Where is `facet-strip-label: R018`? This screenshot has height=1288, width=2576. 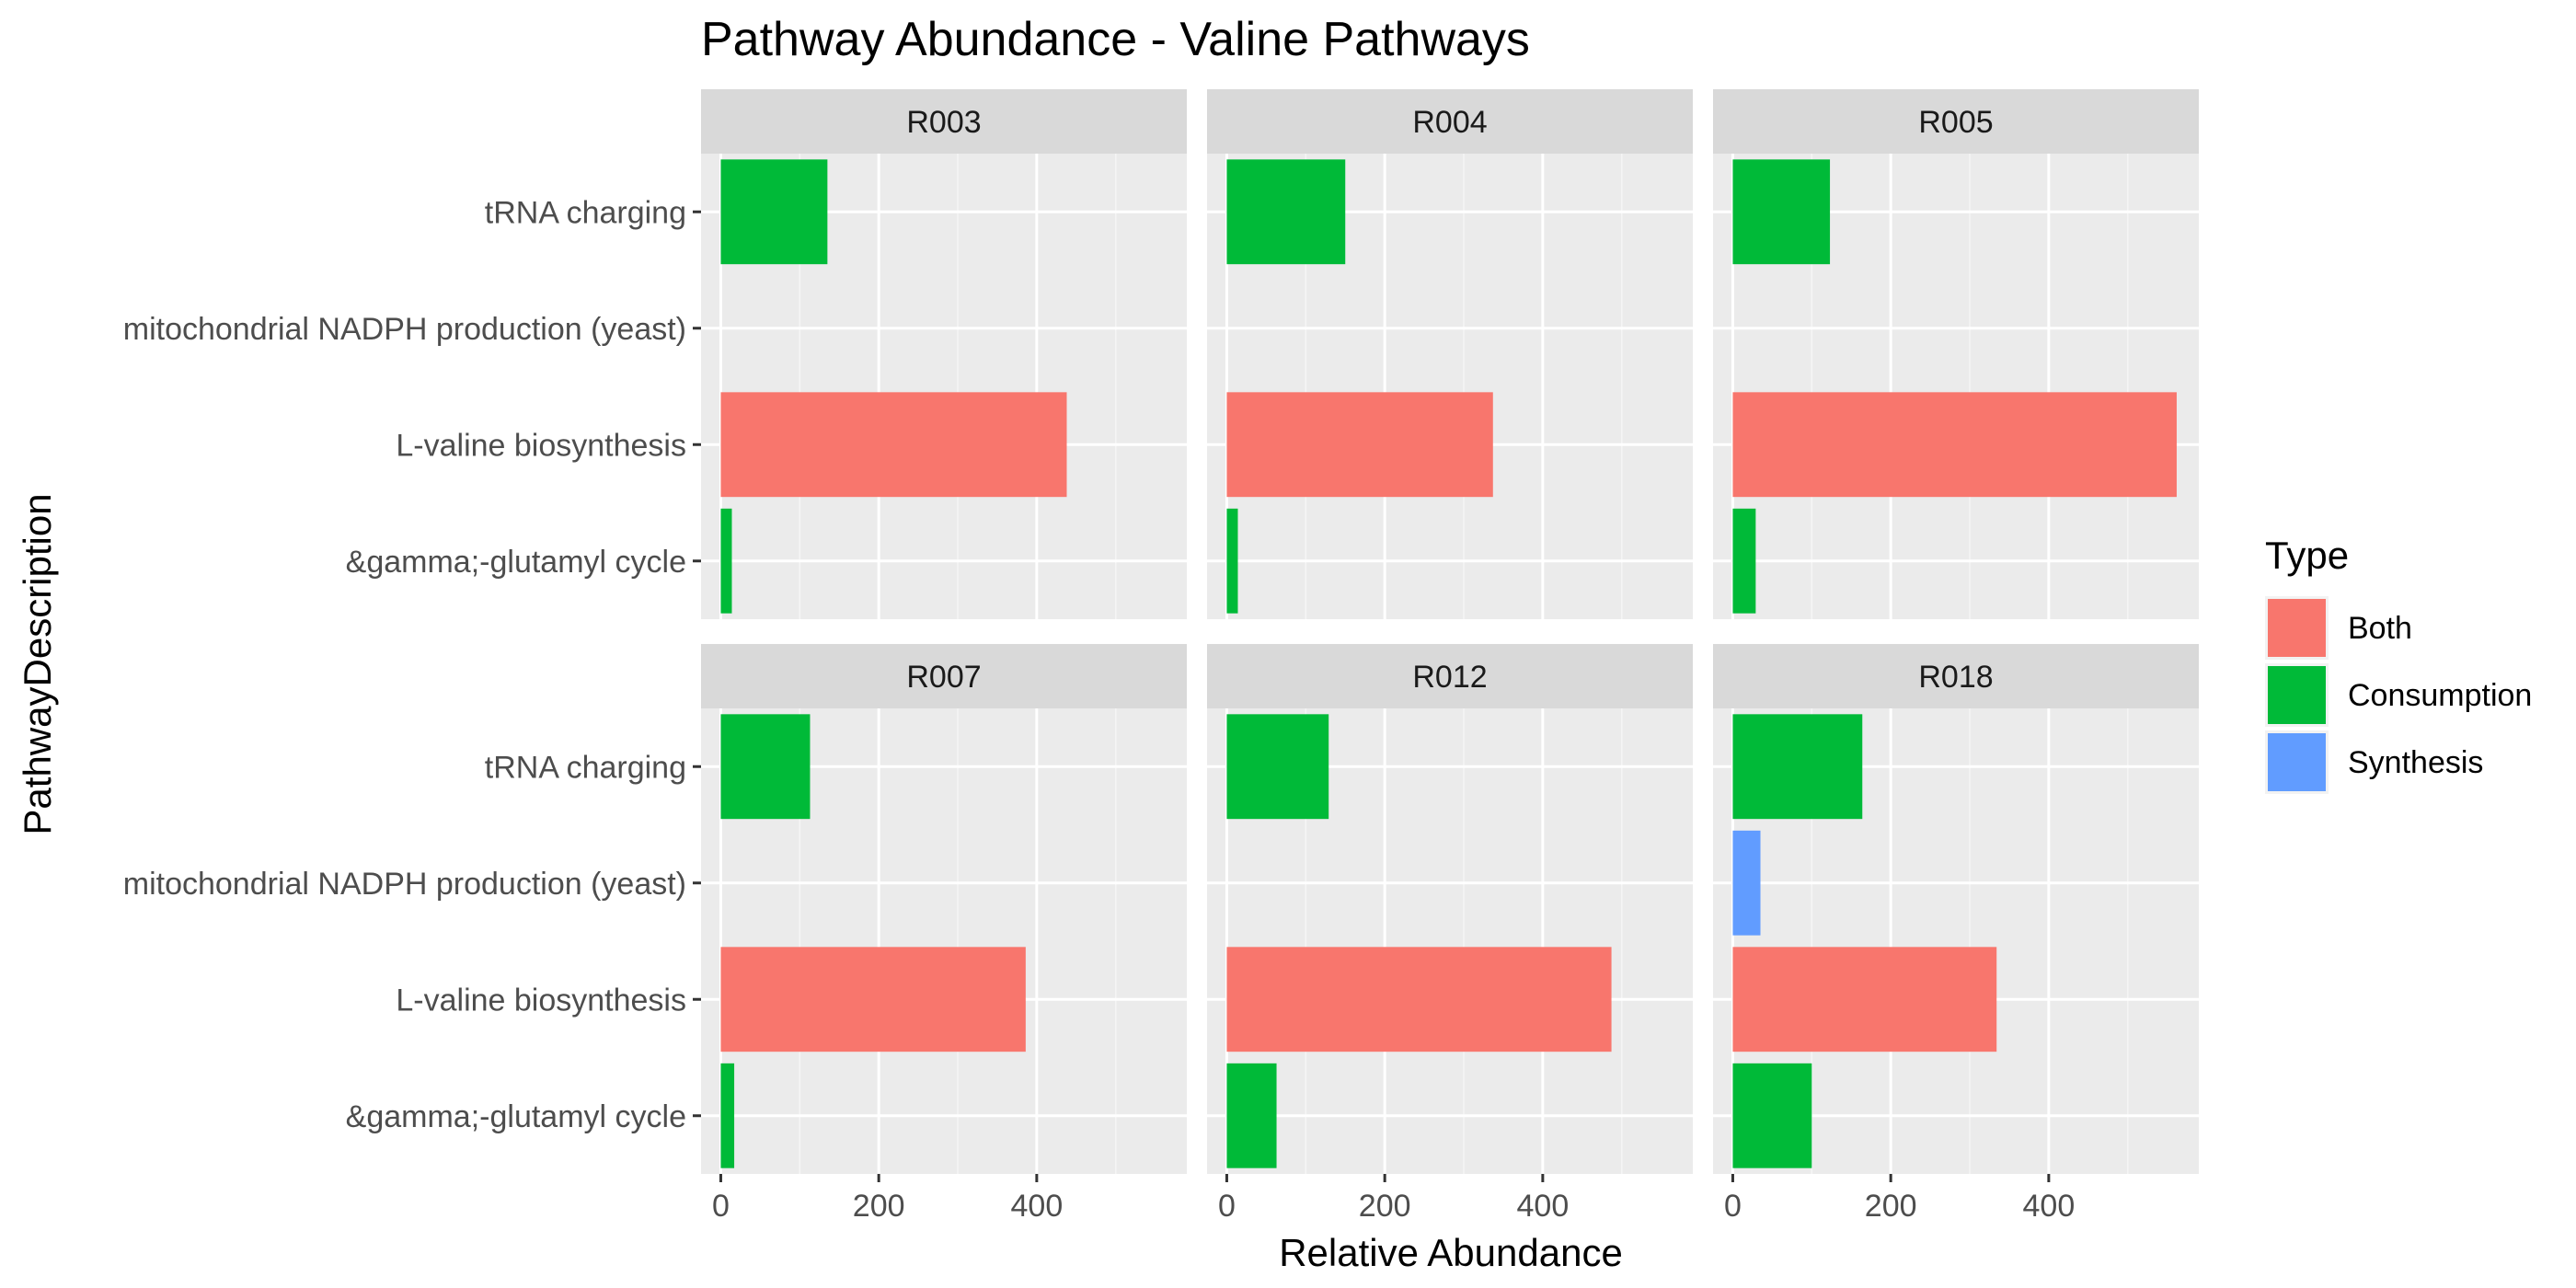 facet-strip-label: R018 is located at coordinates (1955, 677).